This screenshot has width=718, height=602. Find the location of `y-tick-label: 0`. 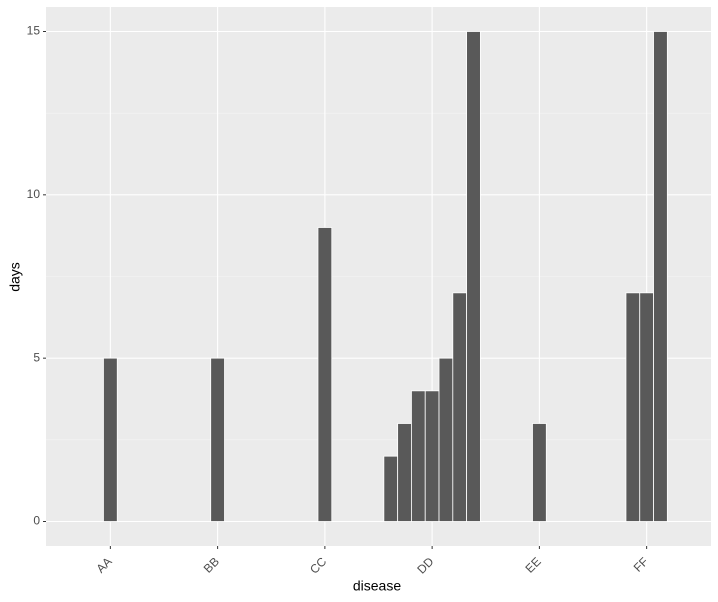

y-tick-label: 0 is located at coordinates (36, 521).